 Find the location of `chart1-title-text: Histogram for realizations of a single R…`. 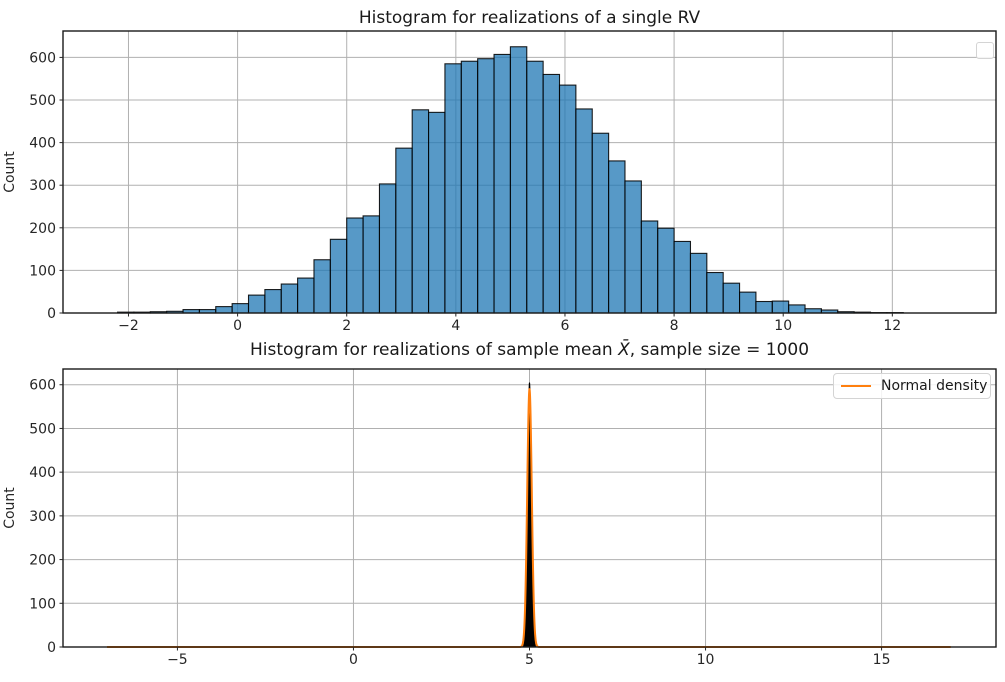

chart1-title-text: Histogram for realizations of a single R… is located at coordinates (529, 18).